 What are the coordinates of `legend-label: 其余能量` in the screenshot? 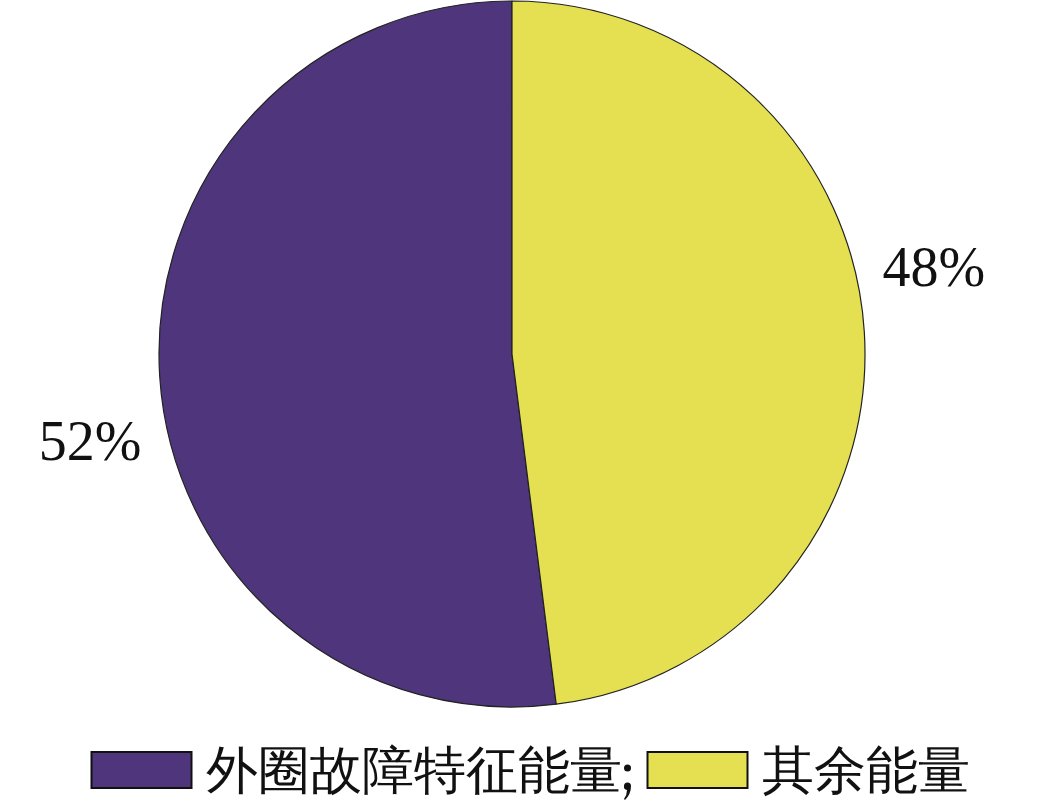 It's located at (865, 770).